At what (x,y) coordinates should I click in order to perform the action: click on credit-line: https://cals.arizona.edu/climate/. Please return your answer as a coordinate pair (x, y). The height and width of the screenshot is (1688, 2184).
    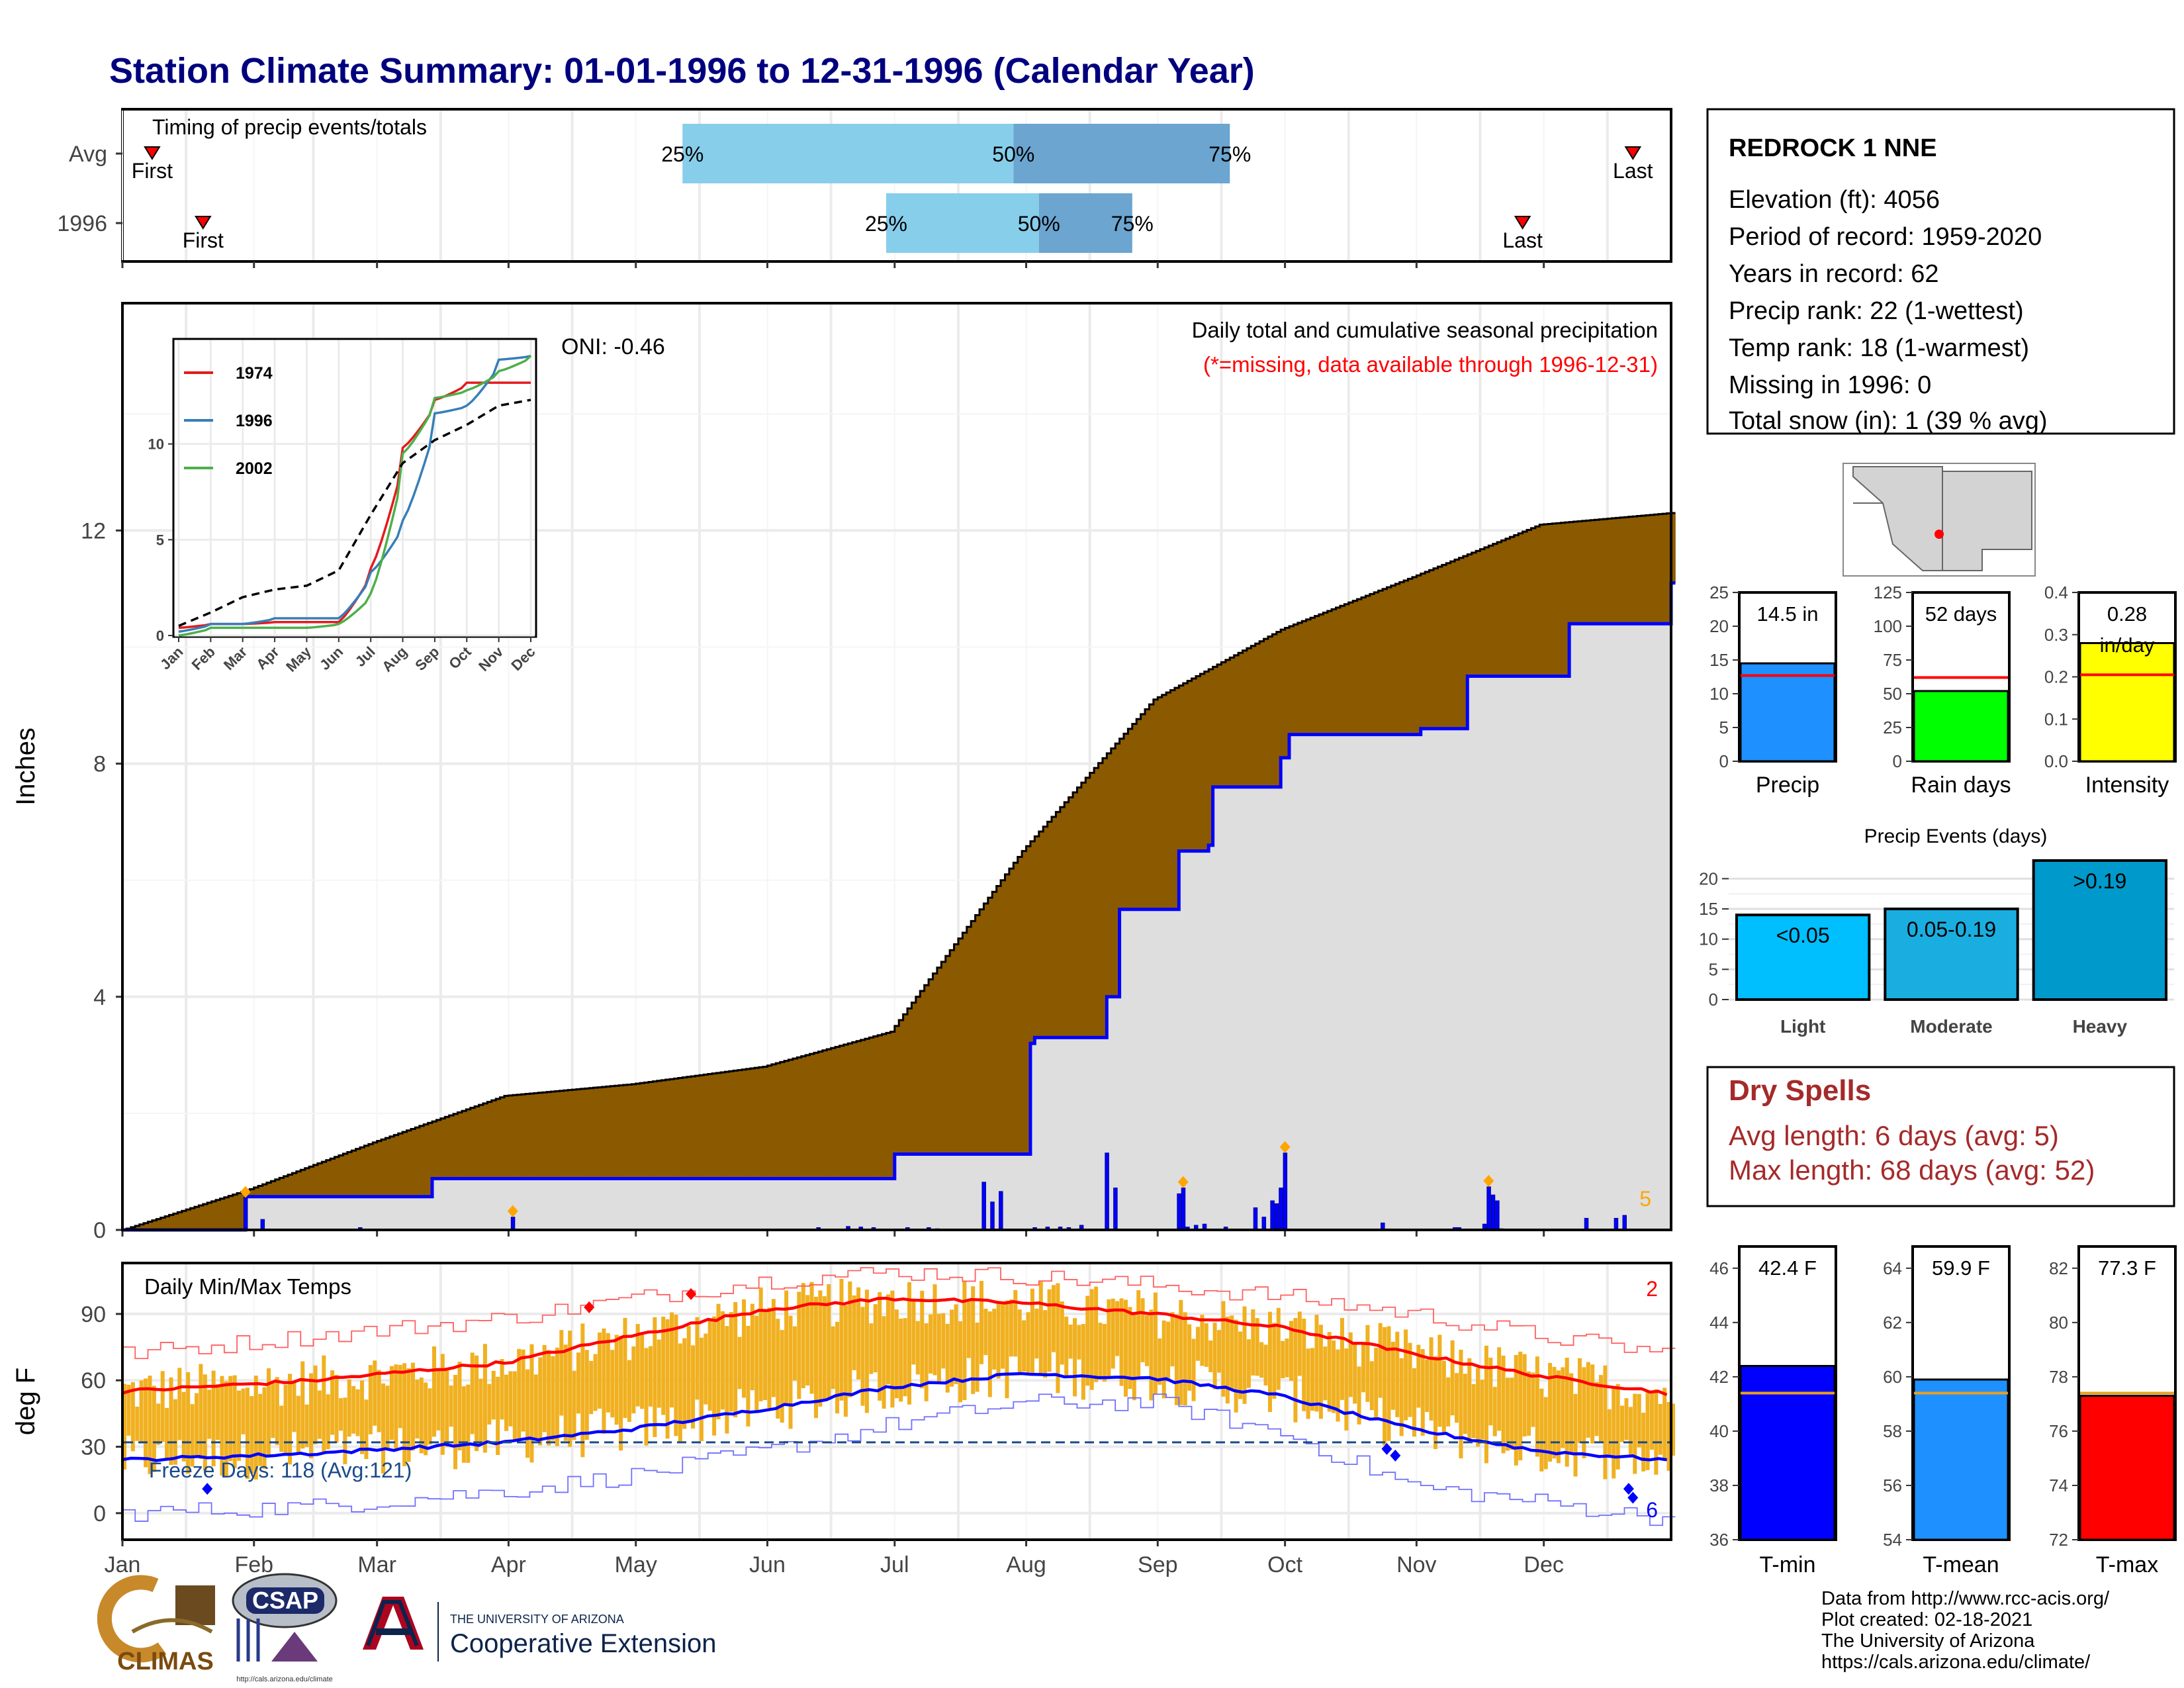
    Looking at the image, I should click on (1956, 1662).